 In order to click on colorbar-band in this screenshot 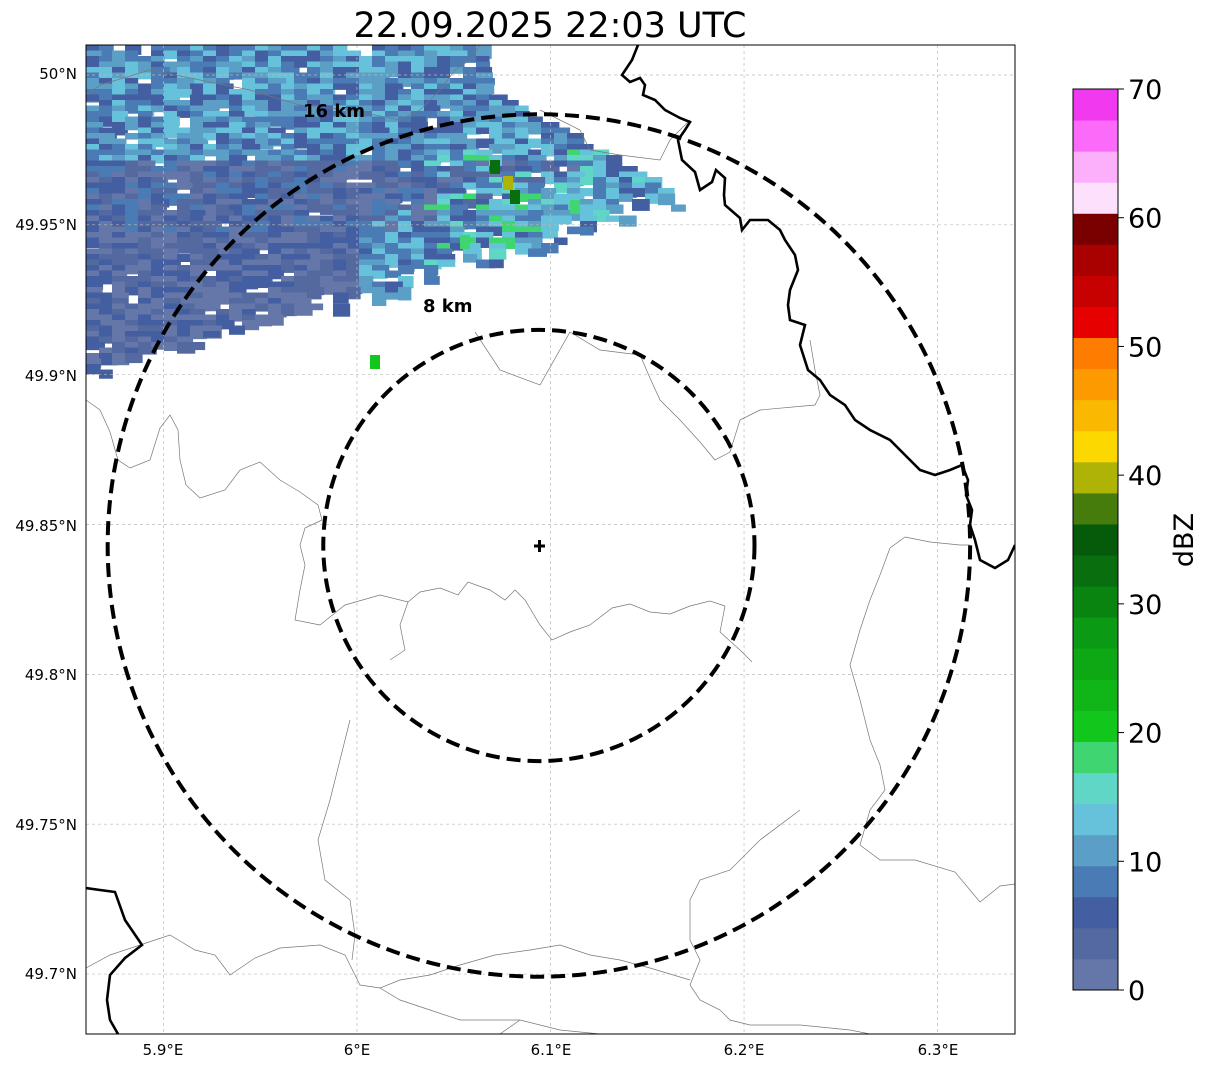, I will do `click(1095, 881)`.